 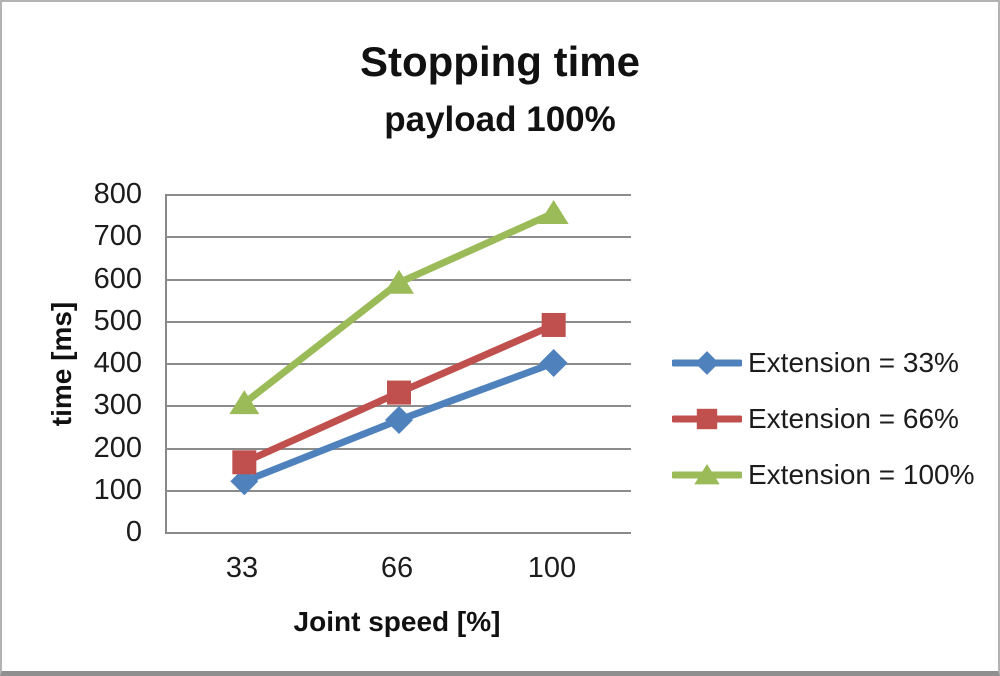 I want to click on chart-subtitle: payload 100%, so click(x=500, y=119).